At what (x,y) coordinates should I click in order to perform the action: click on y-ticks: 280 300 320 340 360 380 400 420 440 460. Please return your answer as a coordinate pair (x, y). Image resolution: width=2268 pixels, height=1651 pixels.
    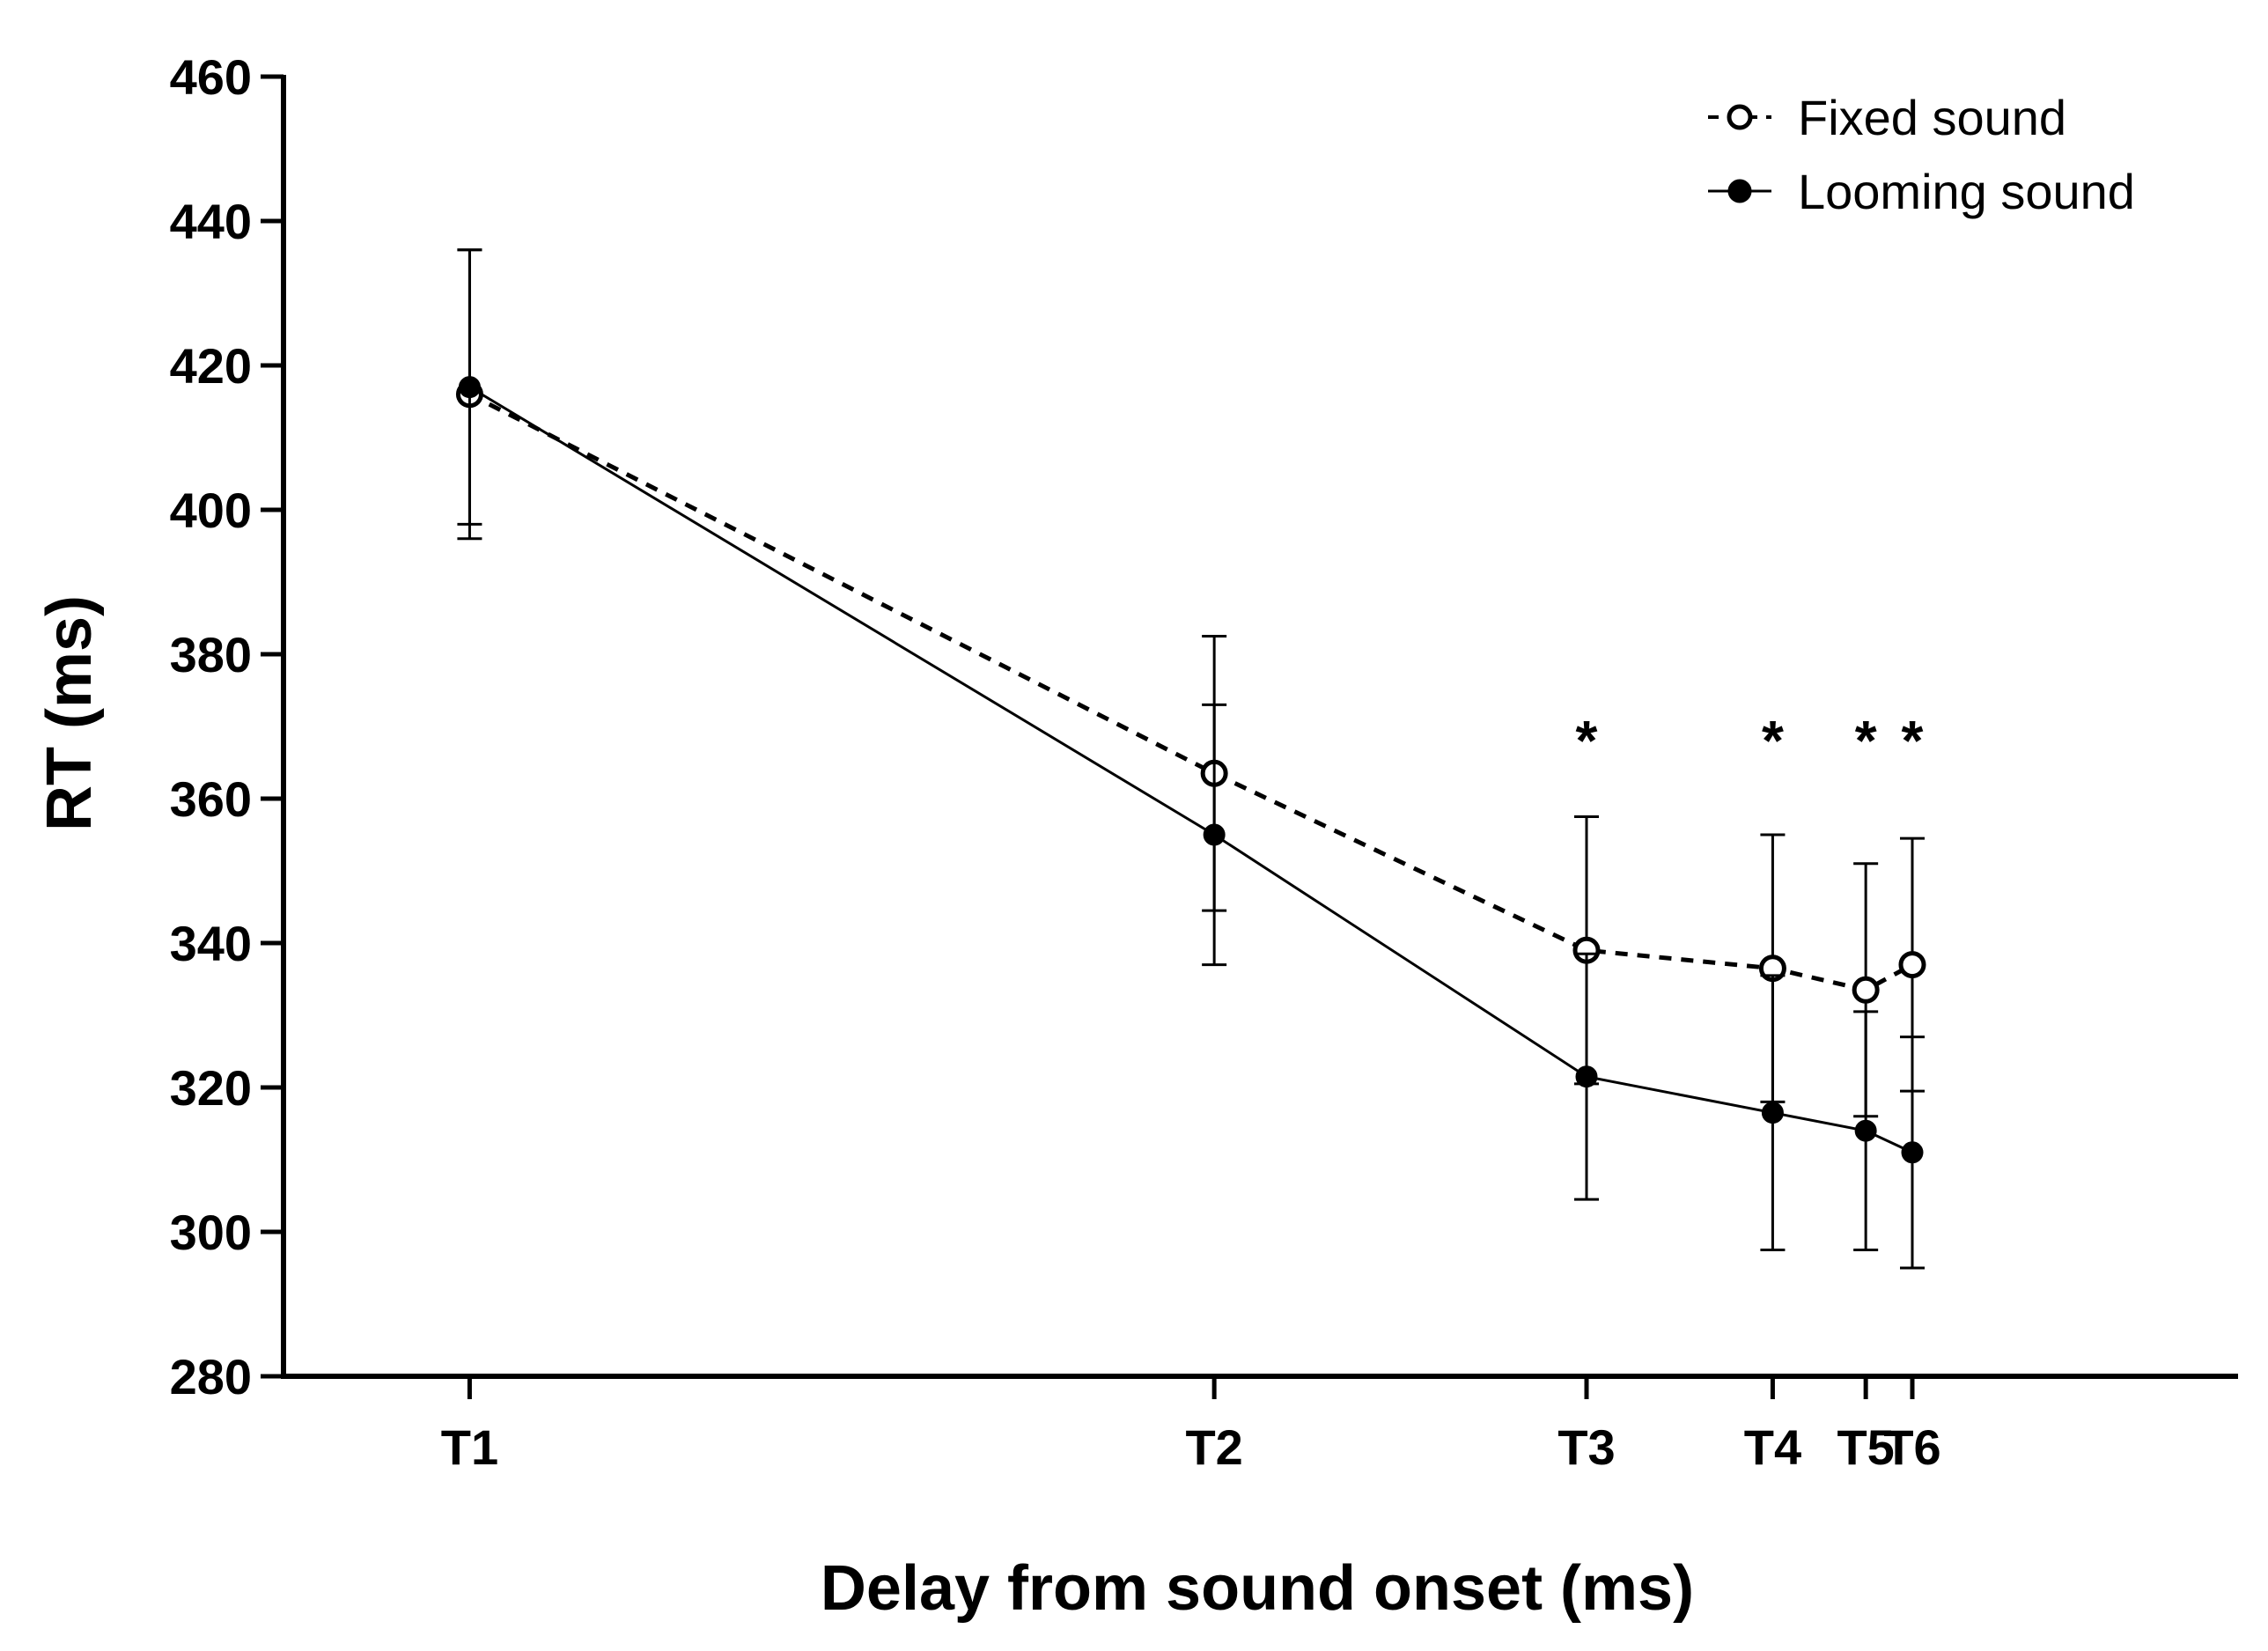
    Looking at the image, I should click on (227, 726).